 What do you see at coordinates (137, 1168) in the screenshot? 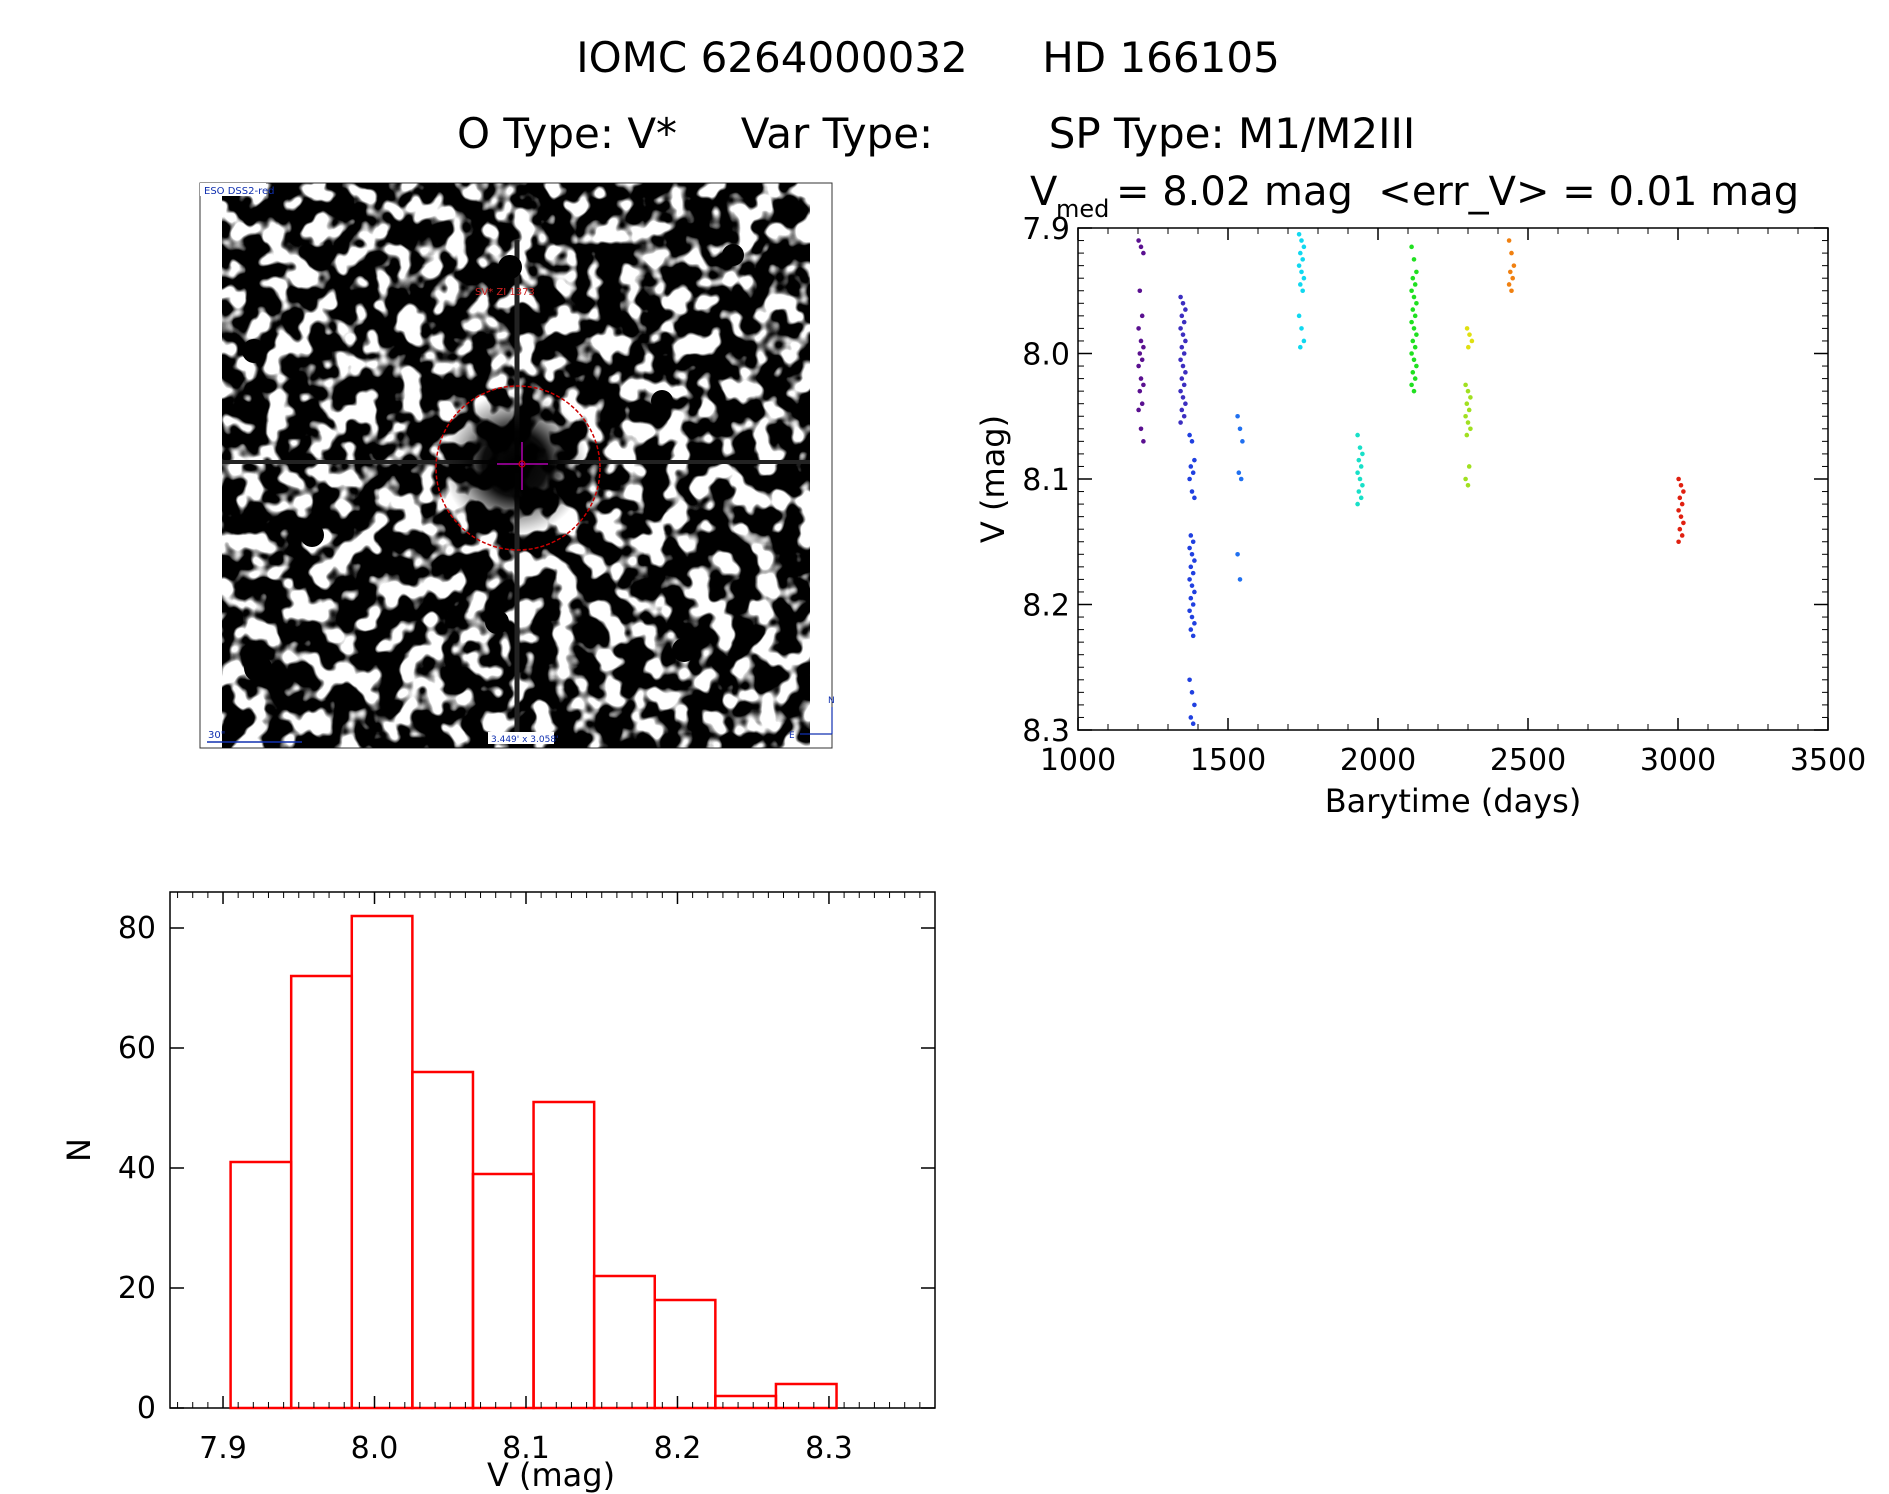
I see `hist-ytick-label: 40` at bounding box center [137, 1168].